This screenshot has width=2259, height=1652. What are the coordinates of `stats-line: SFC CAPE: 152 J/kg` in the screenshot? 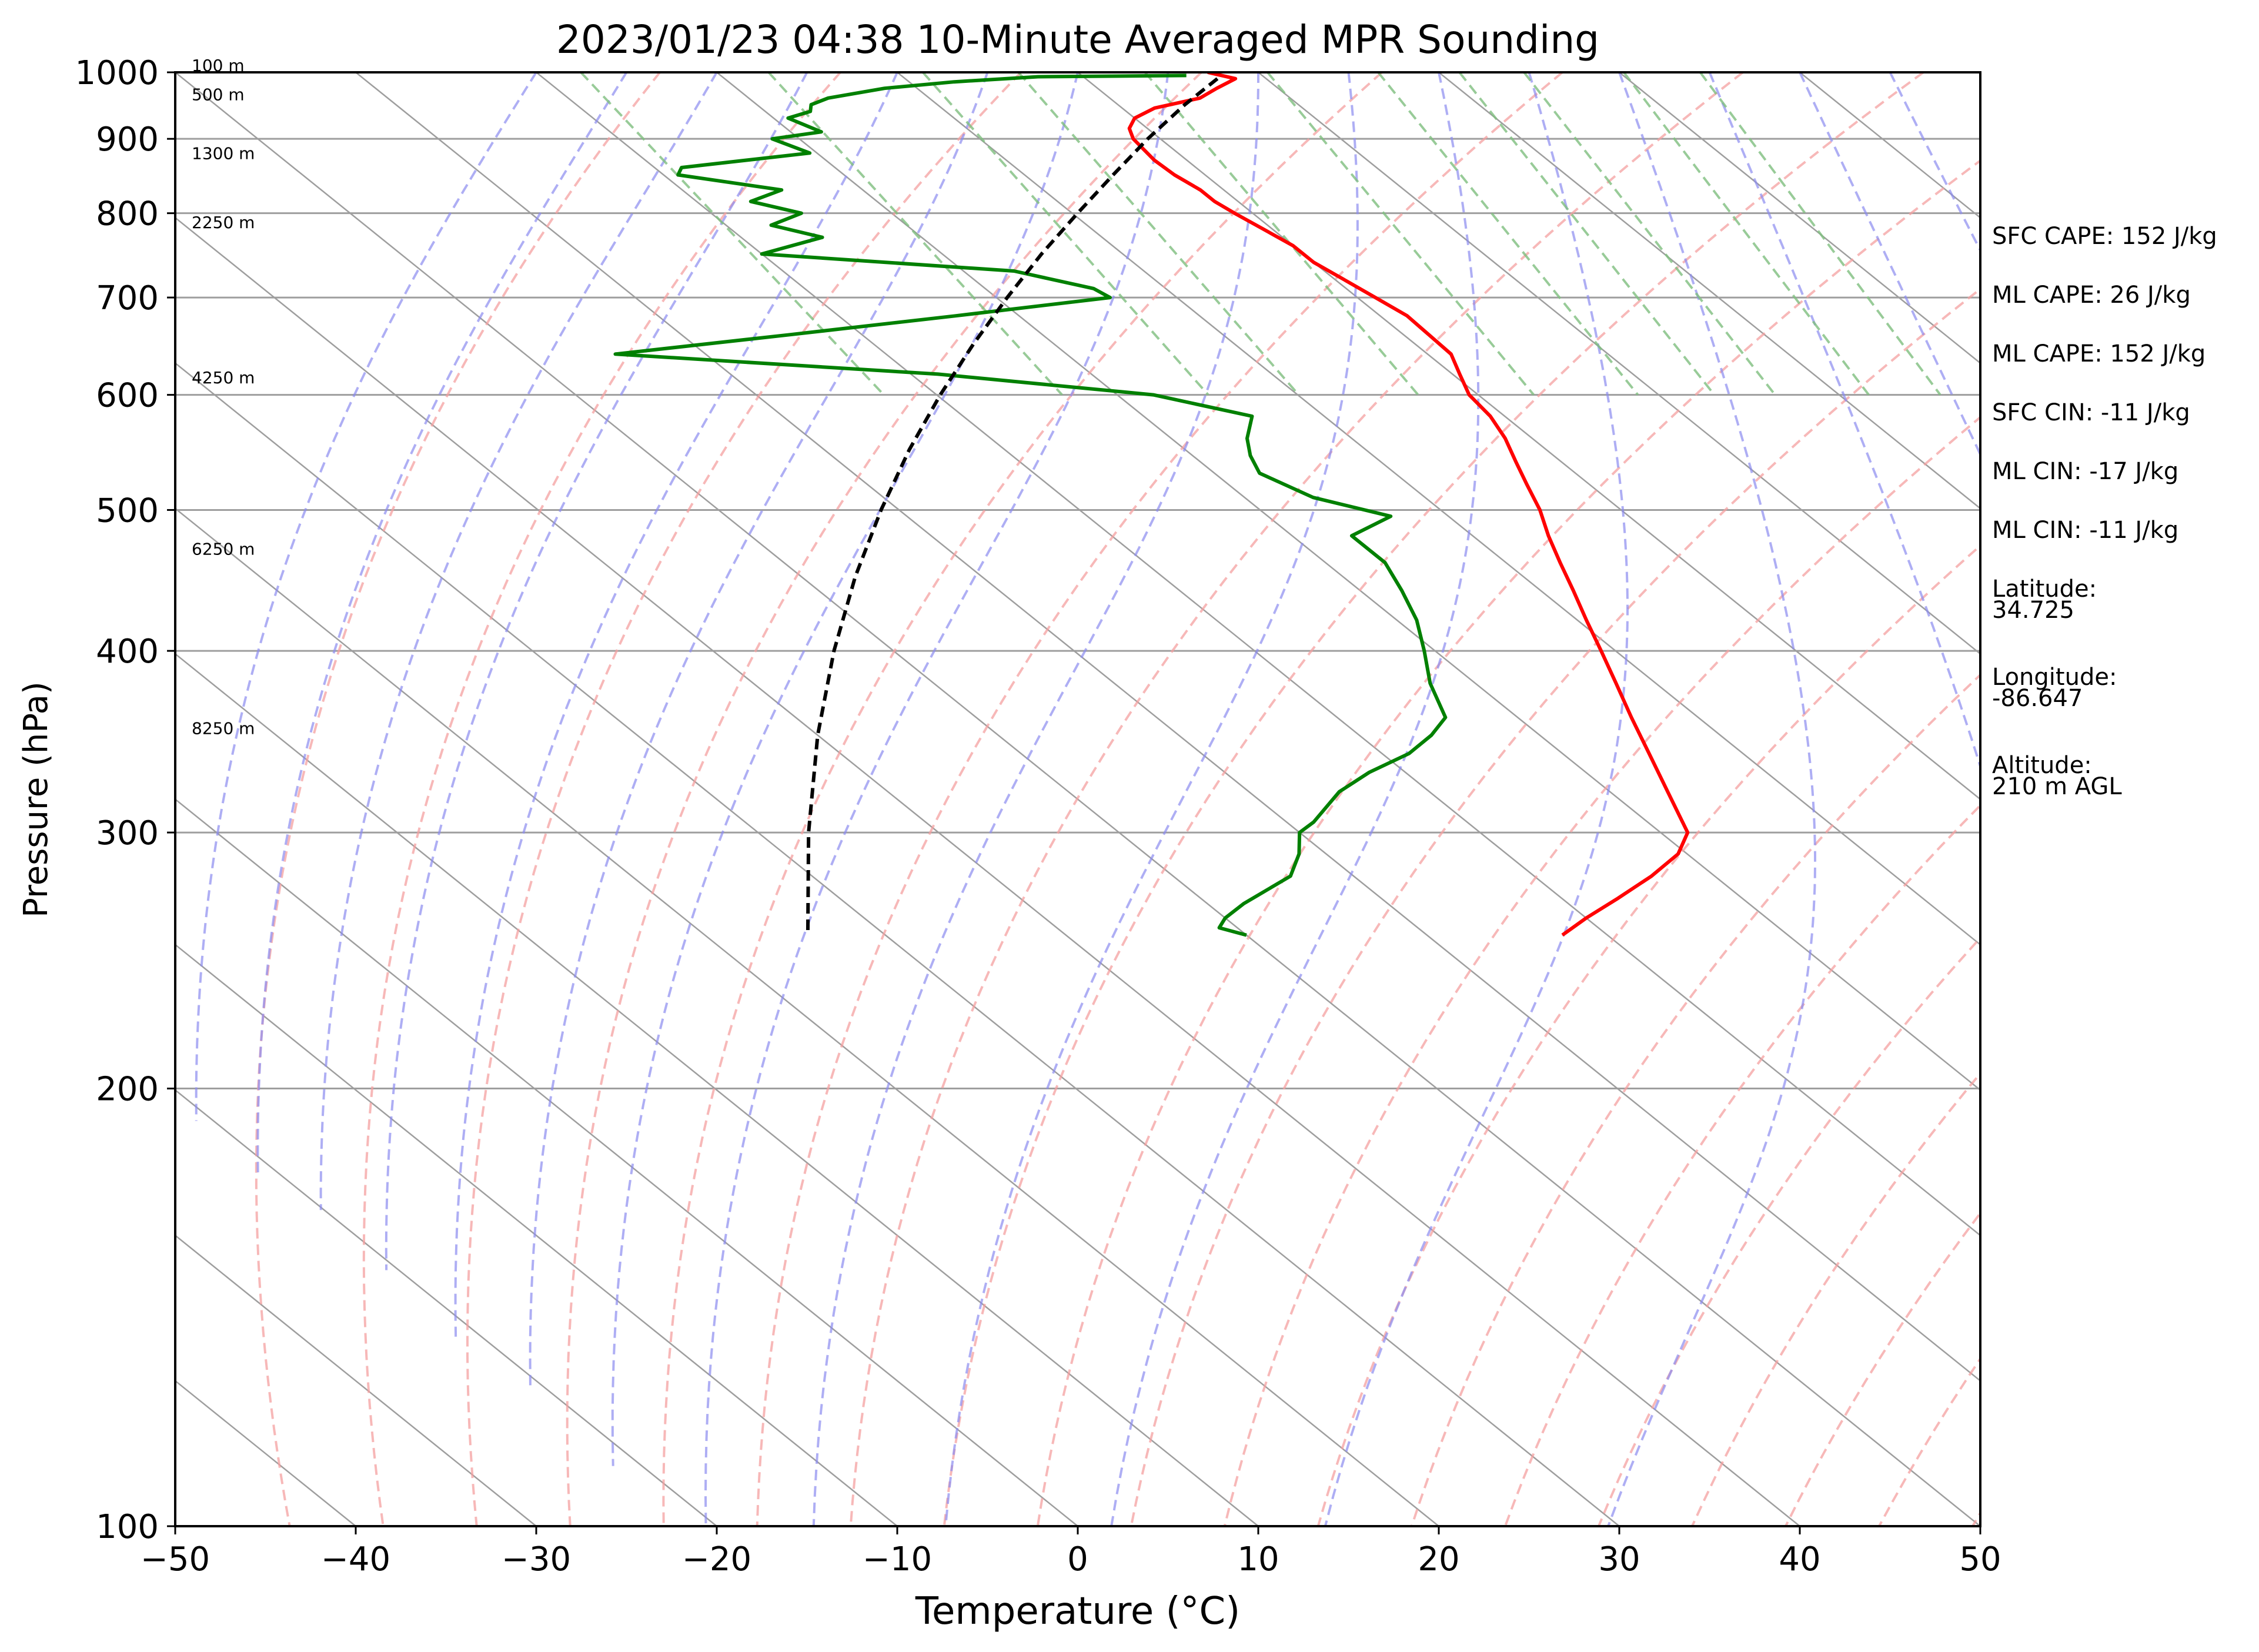 It's located at (2104, 237).